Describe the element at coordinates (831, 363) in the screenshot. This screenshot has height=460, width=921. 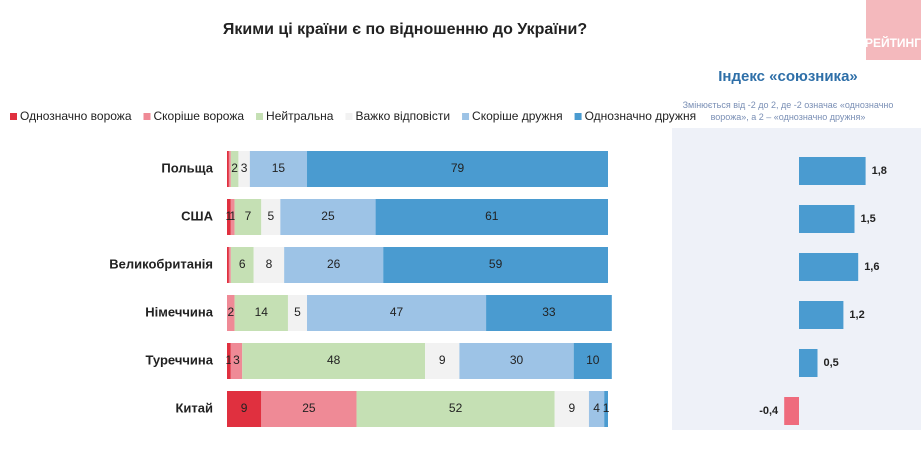
I see `value-label: 0,5` at that location.